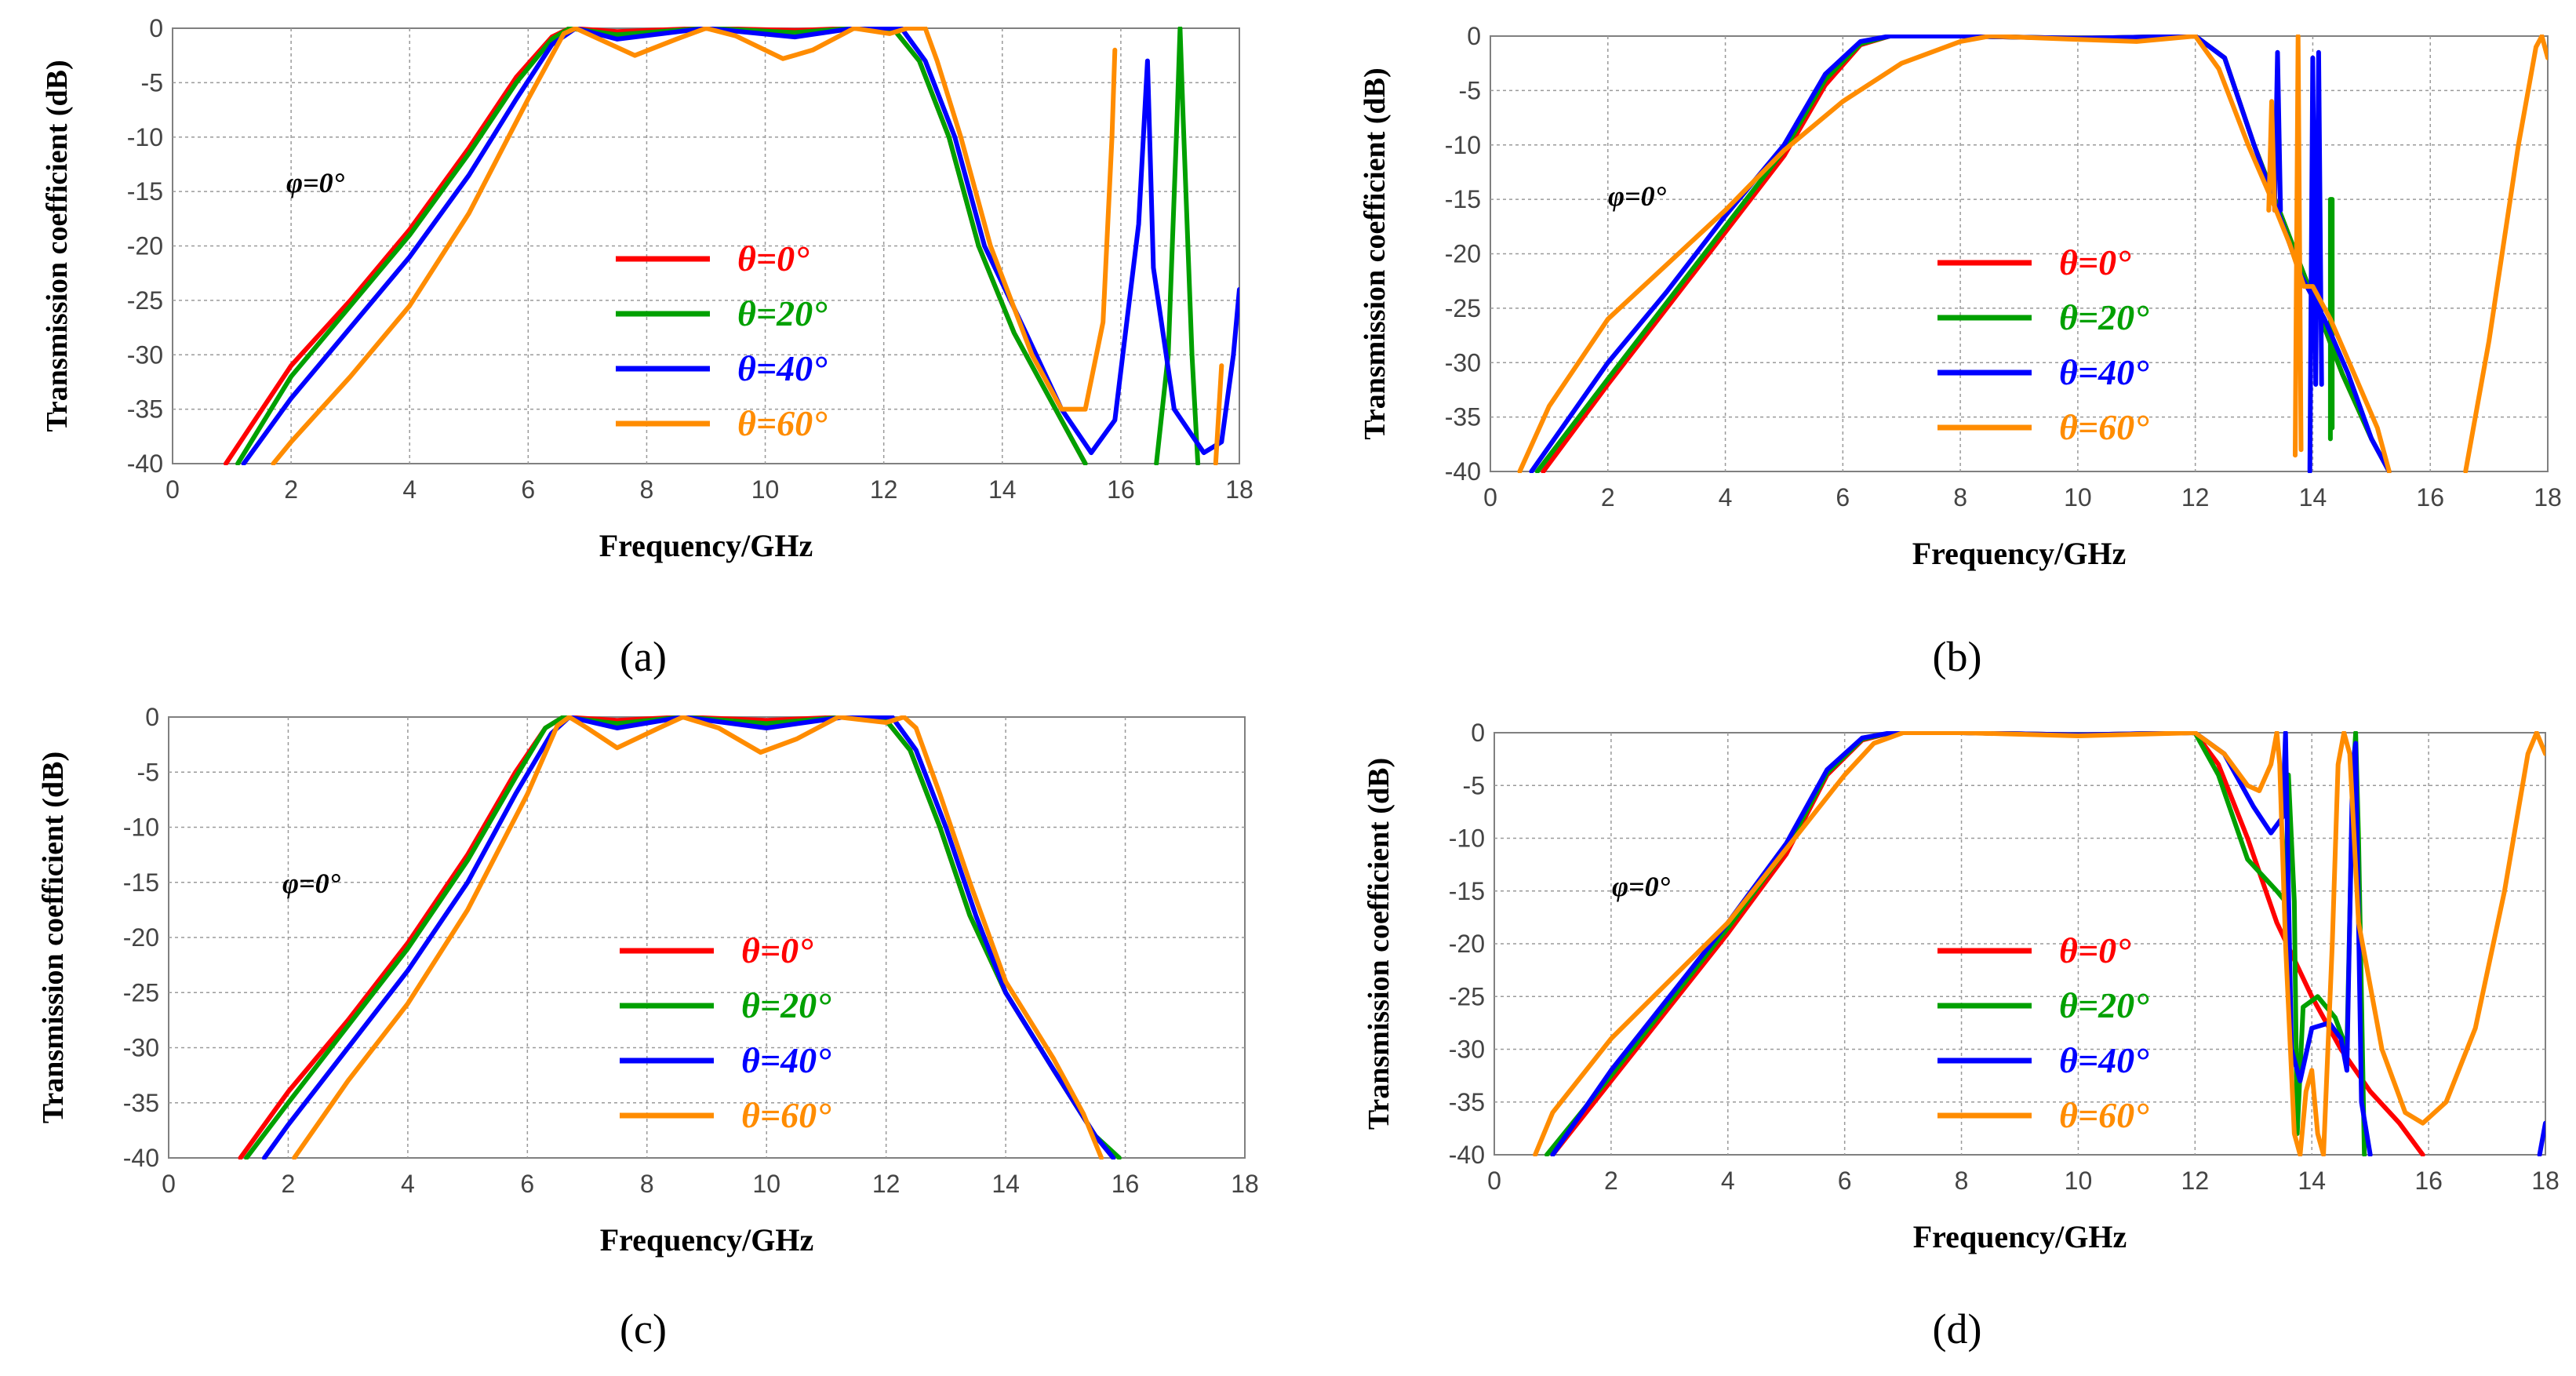 The image size is (2576, 1376). I want to click on panel-c-xtick-label: 12, so click(886, 1184).